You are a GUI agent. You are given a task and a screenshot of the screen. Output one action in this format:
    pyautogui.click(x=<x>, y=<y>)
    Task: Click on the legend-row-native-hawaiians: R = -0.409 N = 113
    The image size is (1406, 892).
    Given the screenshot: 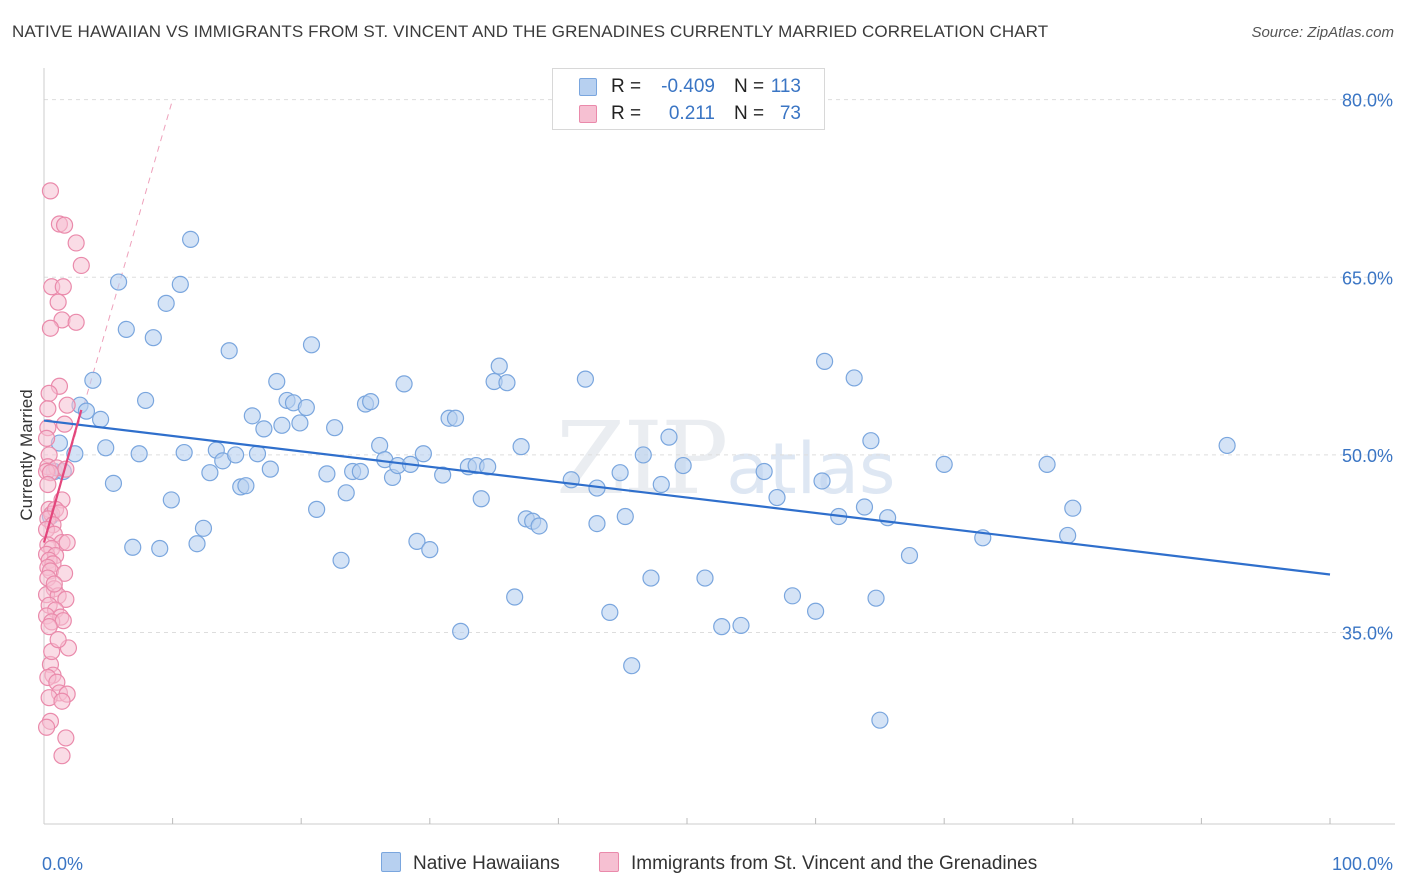 What is the action you would take?
    pyautogui.click(x=688, y=87)
    